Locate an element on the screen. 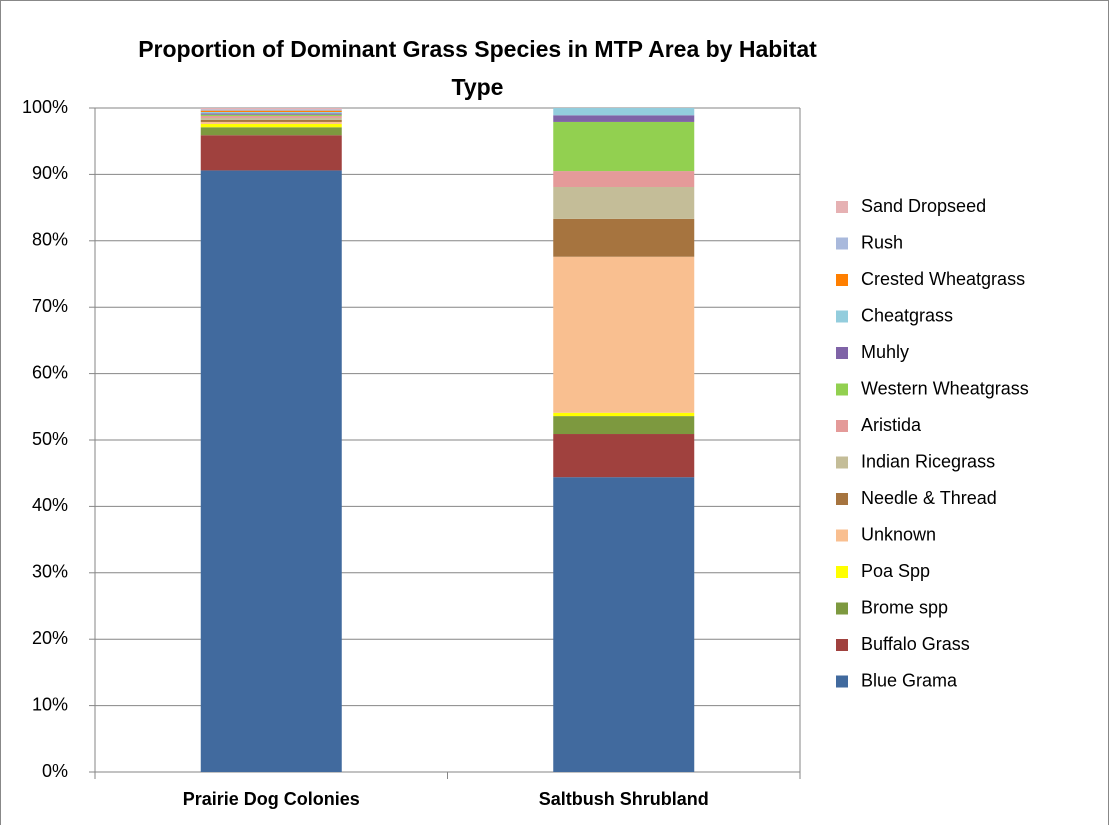  legend-label: Needle & Thread is located at coordinates (929, 498).